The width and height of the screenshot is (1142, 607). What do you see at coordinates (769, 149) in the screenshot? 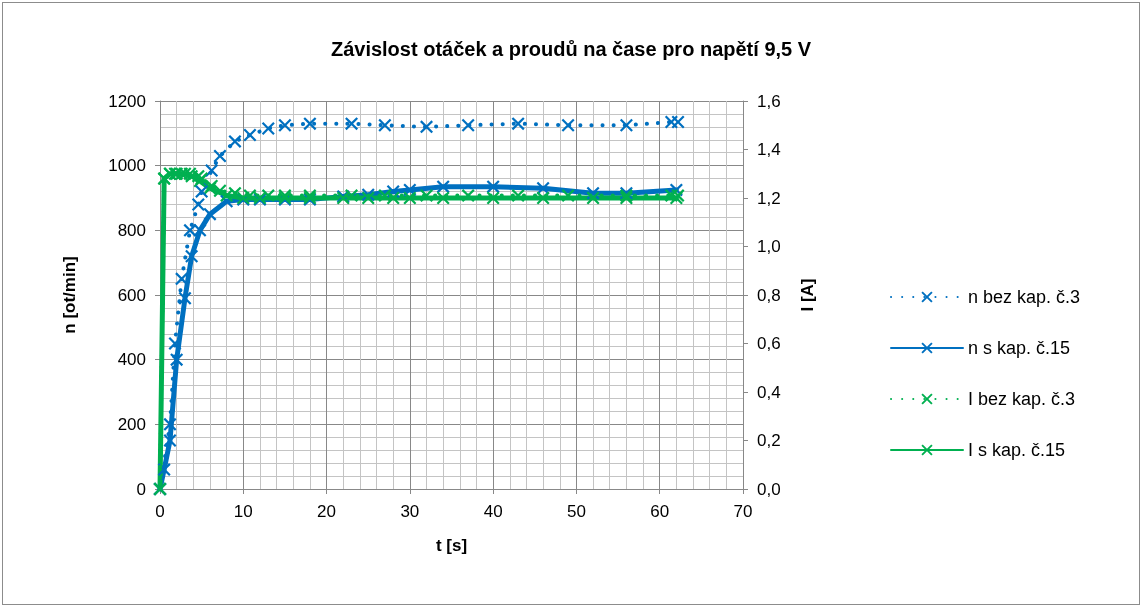
I see `y2-tick-label: 1,4` at bounding box center [769, 149].